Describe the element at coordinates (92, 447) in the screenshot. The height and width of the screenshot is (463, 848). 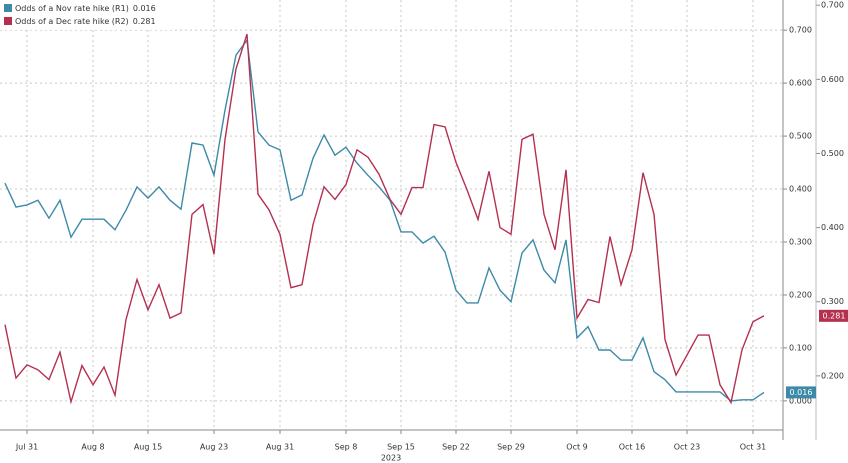
I see `x-tick-label: Aug 8` at that location.